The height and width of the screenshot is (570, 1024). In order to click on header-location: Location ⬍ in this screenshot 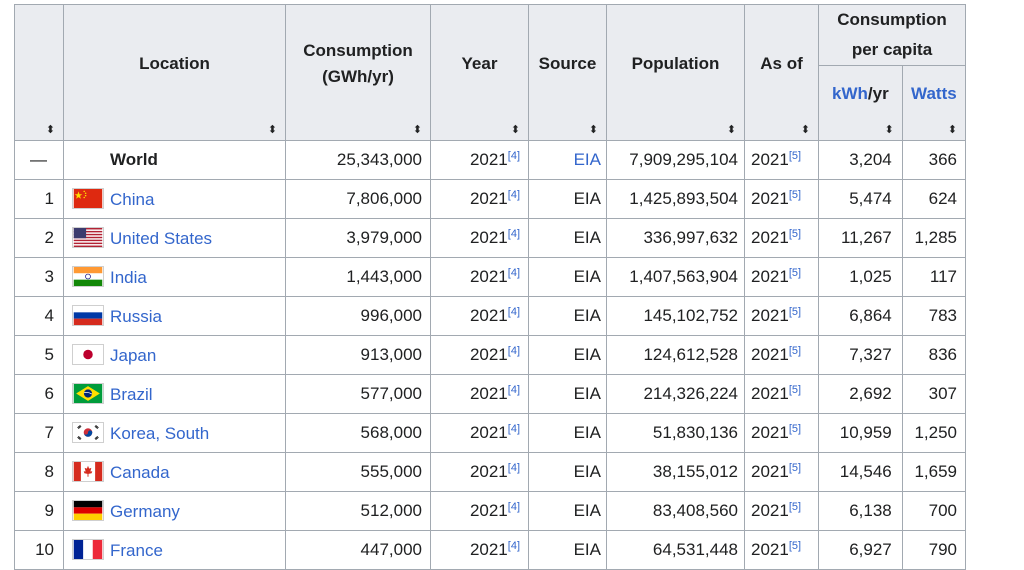, I will do `click(174, 72)`.